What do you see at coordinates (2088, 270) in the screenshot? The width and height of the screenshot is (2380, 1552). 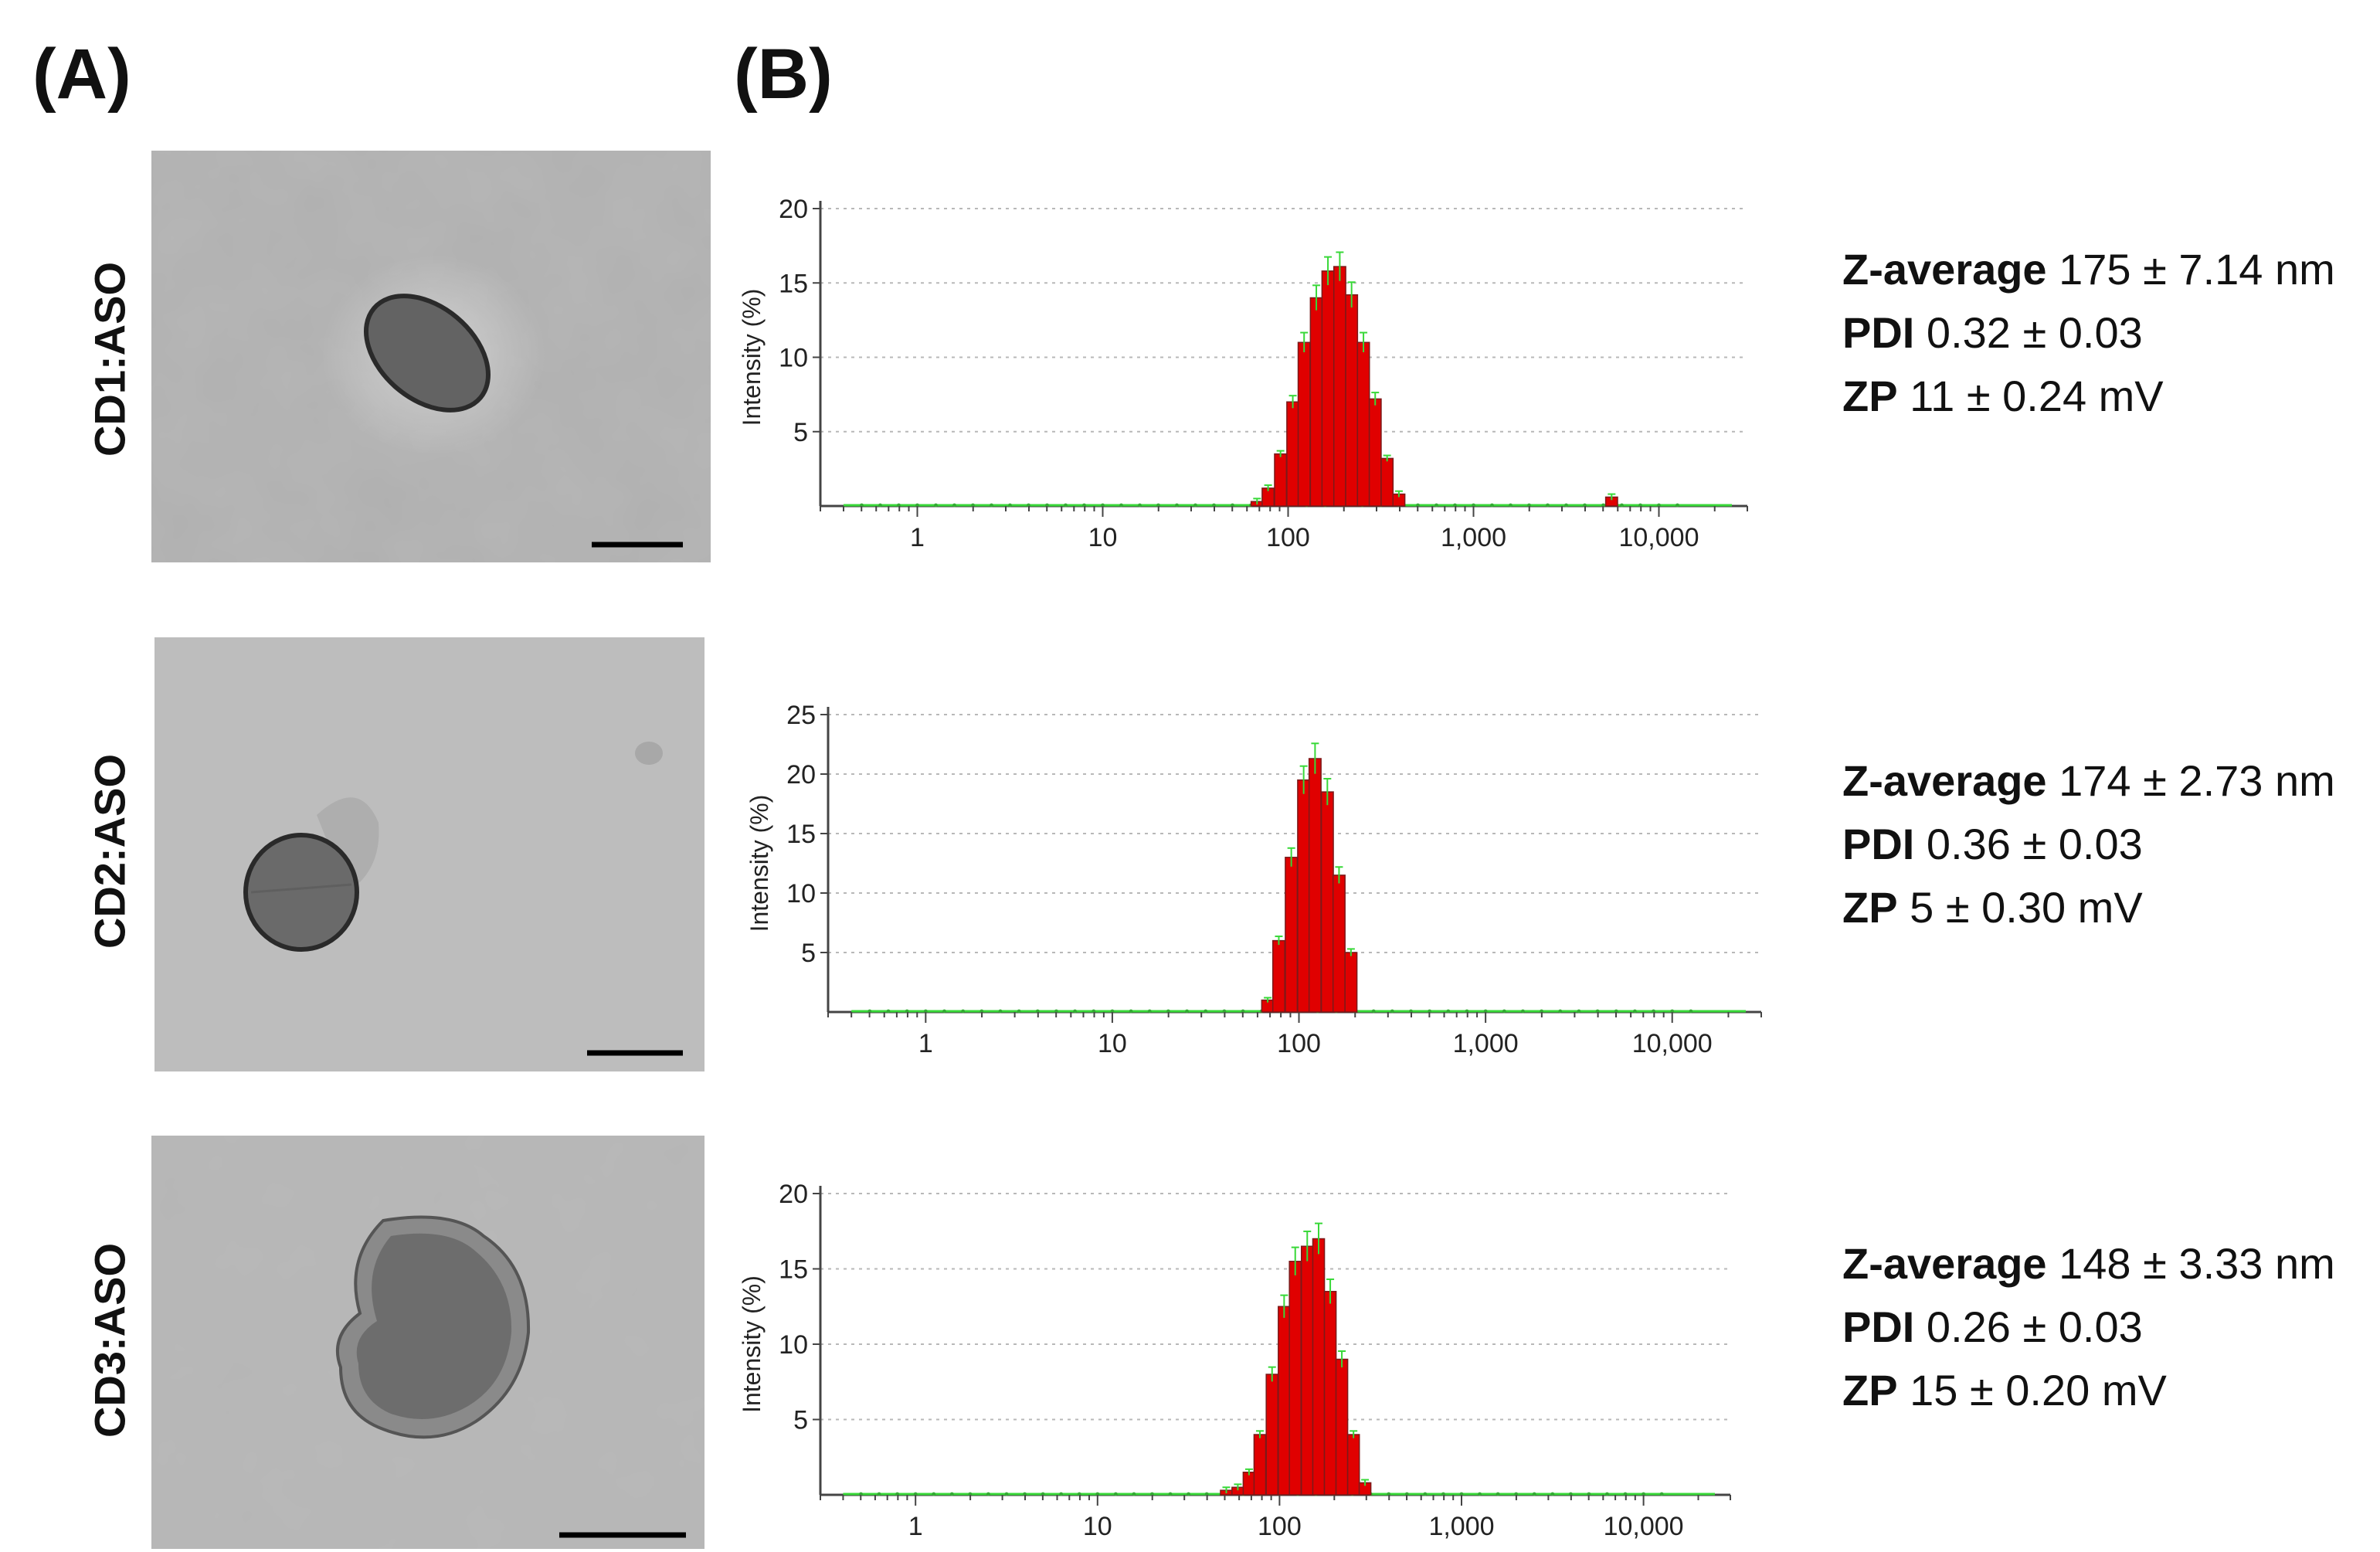 I see `stat-z-average: Z-average 175 ± 7.14 nm` at bounding box center [2088, 270].